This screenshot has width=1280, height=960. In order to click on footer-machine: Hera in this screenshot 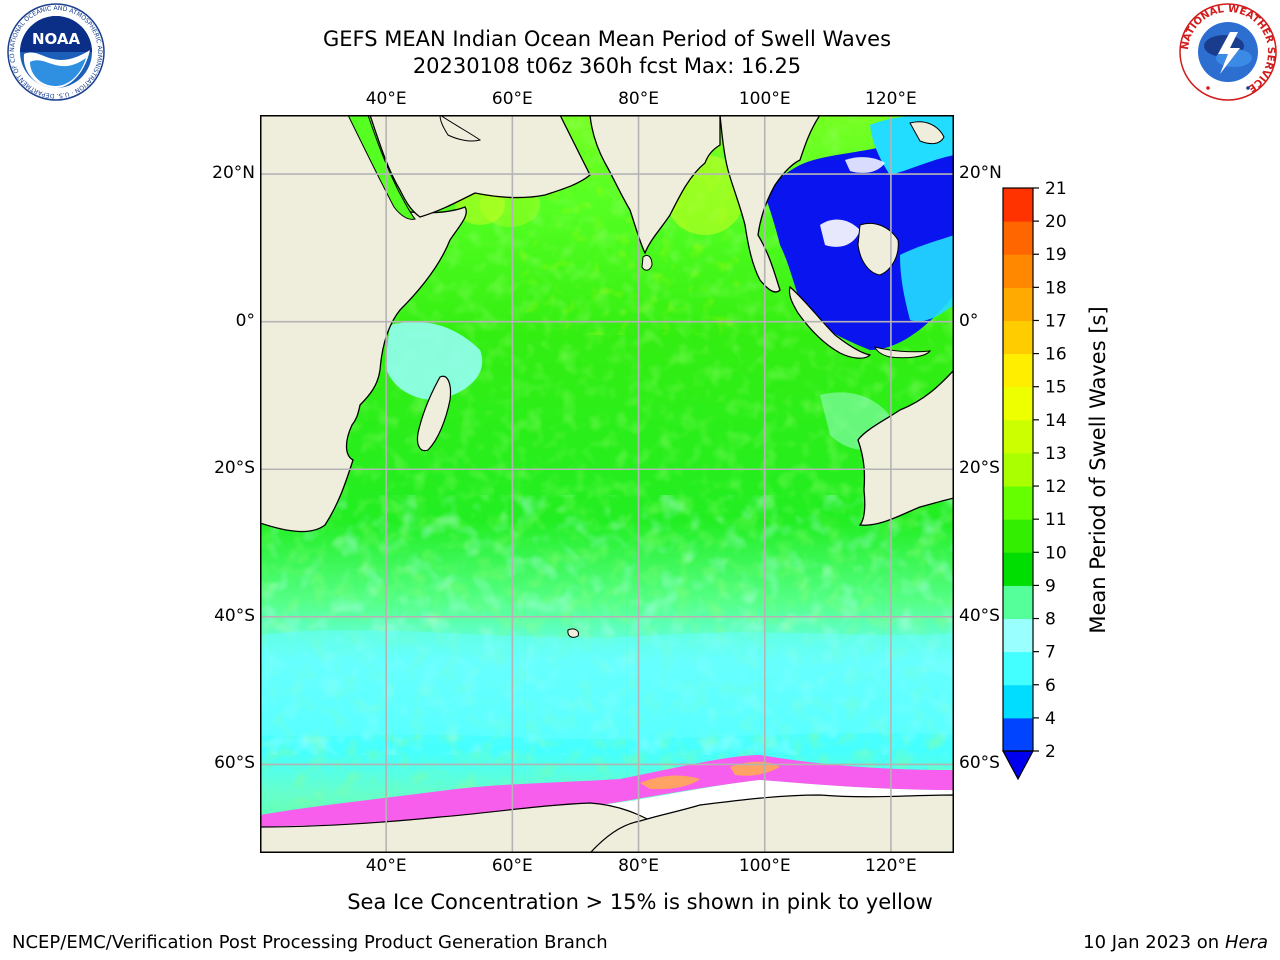, I will do `click(1246, 942)`.